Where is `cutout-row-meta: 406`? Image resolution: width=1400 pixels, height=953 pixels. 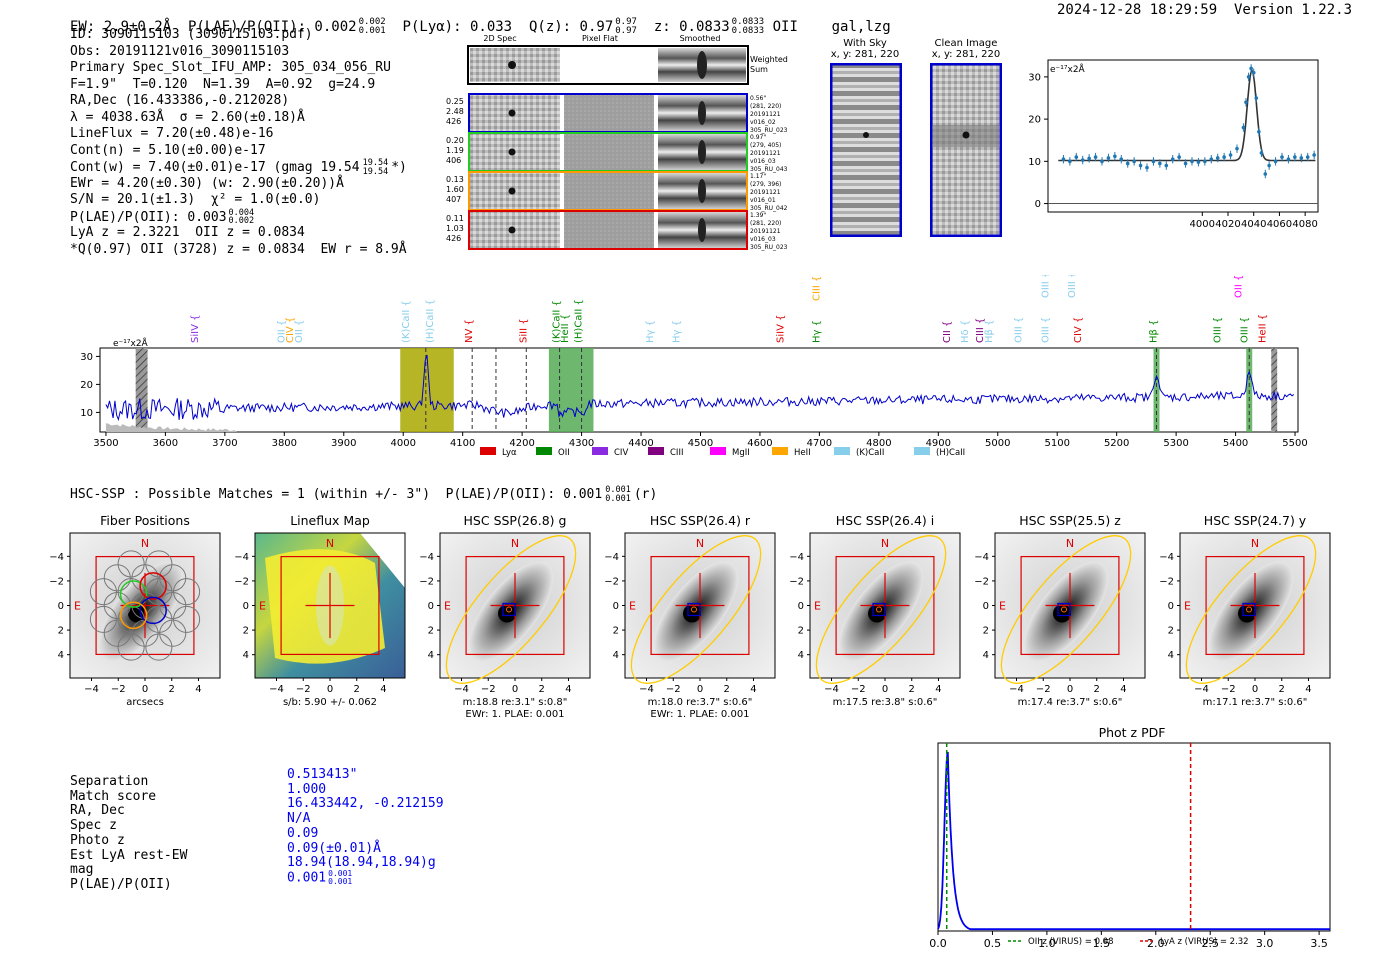
cutout-row-meta: 406 is located at coordinates (453, 160).